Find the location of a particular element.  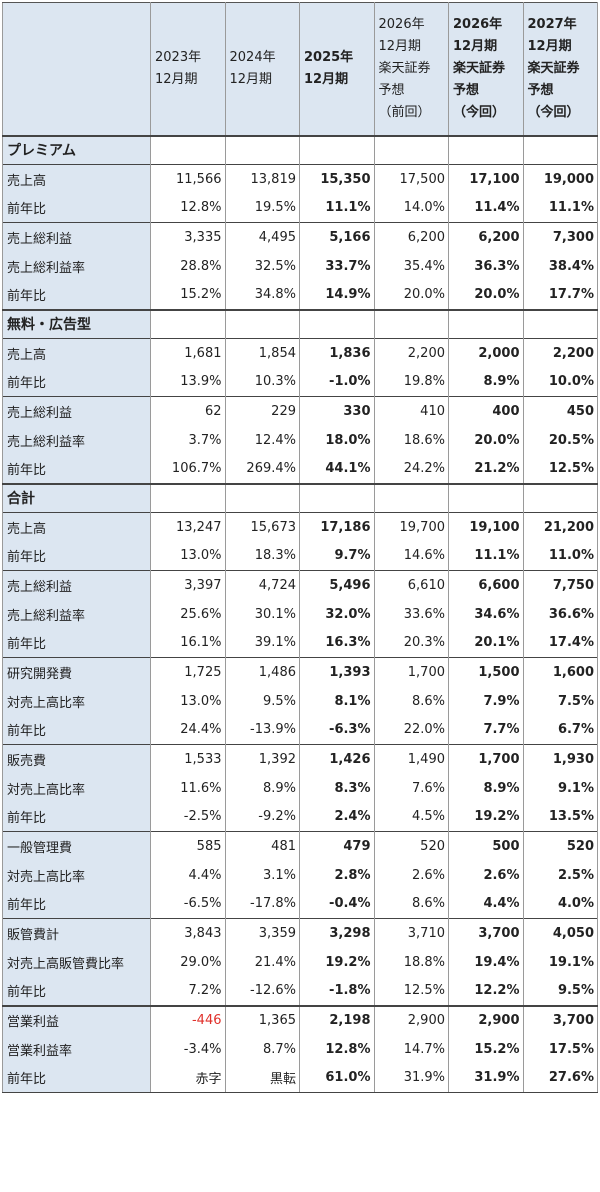

value-cell: 12.2% is located at coordinates (486, 991).